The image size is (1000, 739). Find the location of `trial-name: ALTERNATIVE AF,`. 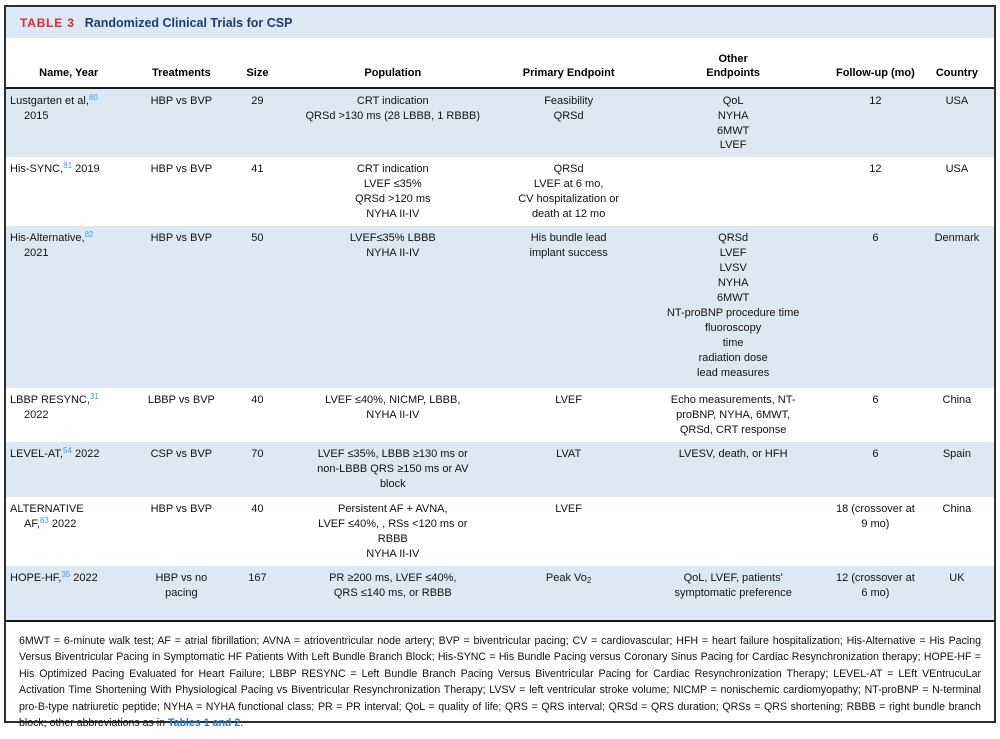

trial-name: ALTERNATIVE AF, is located at coordinates (47, 517).